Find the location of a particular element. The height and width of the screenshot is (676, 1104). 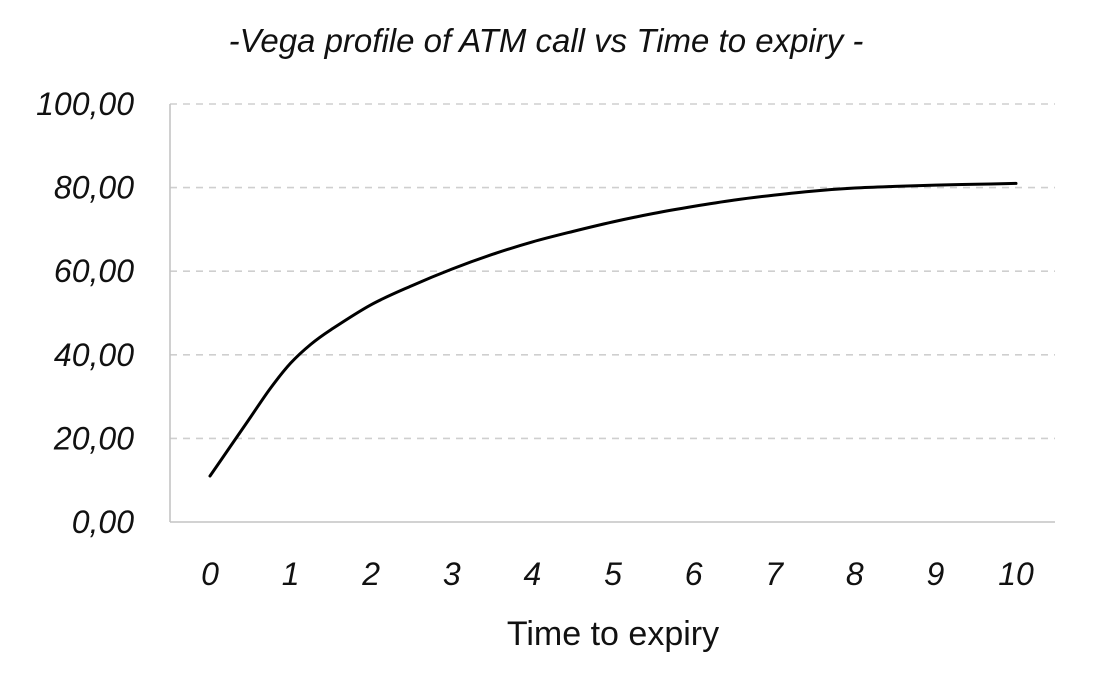

x-tick-label: 1 is located at coordinates (291, 574).